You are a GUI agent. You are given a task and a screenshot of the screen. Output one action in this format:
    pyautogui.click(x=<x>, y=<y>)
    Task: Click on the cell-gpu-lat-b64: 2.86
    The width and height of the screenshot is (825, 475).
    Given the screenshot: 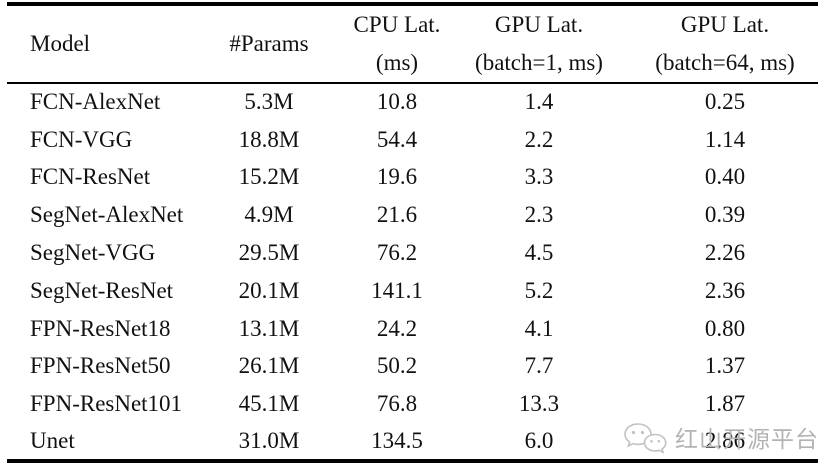 What is the action you would take?
    pyautogui.click(x=725, y=441)
    